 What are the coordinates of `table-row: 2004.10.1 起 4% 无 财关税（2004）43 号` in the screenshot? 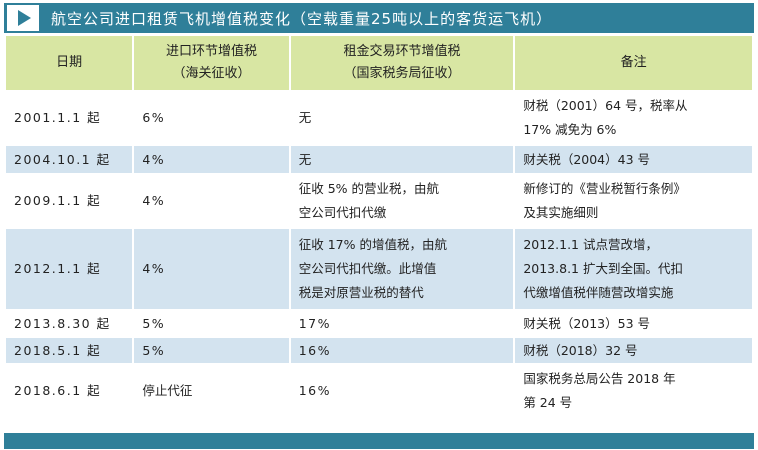 It's located at (379, 159).